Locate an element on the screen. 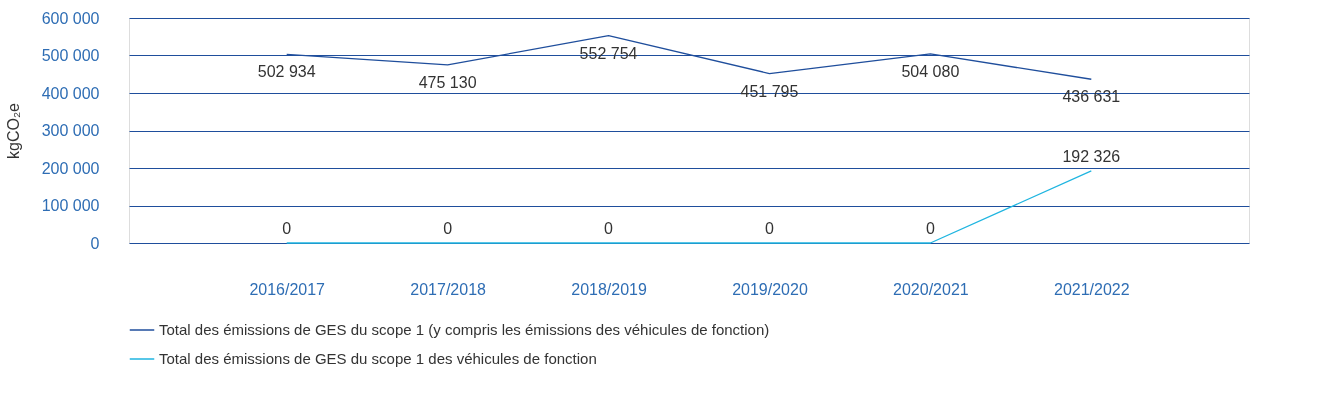  y-tick-label: 200 000 is located at coordinates (70, 168).